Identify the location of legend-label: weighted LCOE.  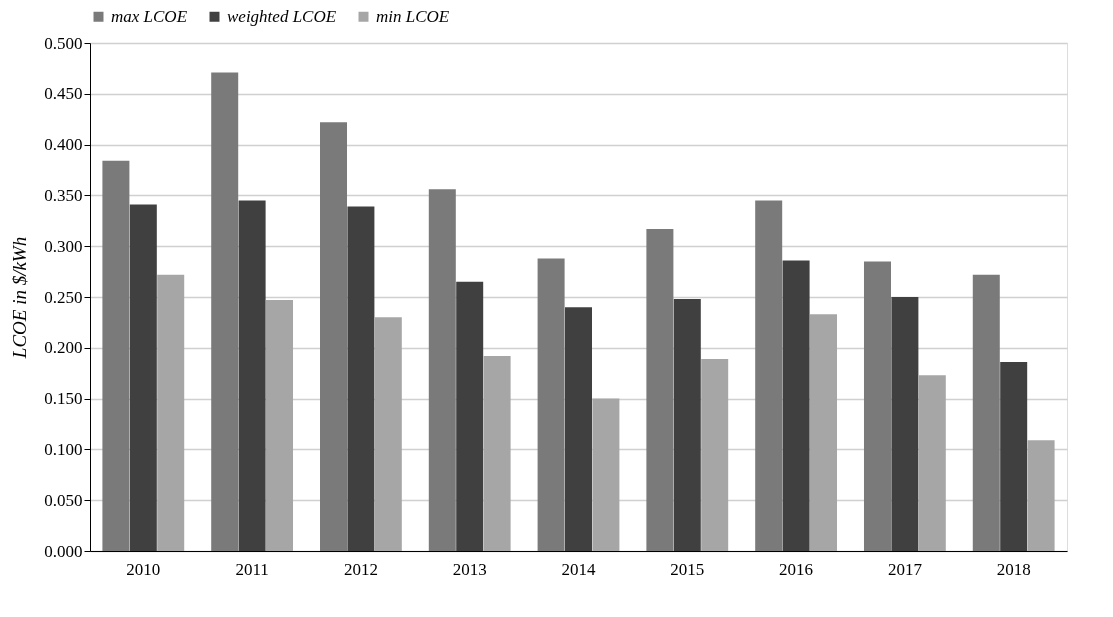
(282, 16).